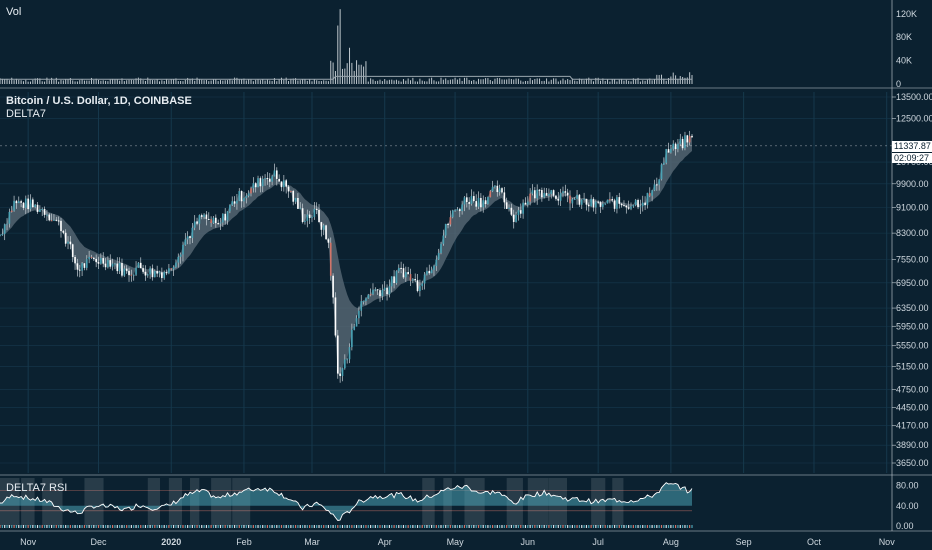 The height and width of the screenshot is (550, 932). I want to click on price-tick-label: 9100.00, so click(912, 207).